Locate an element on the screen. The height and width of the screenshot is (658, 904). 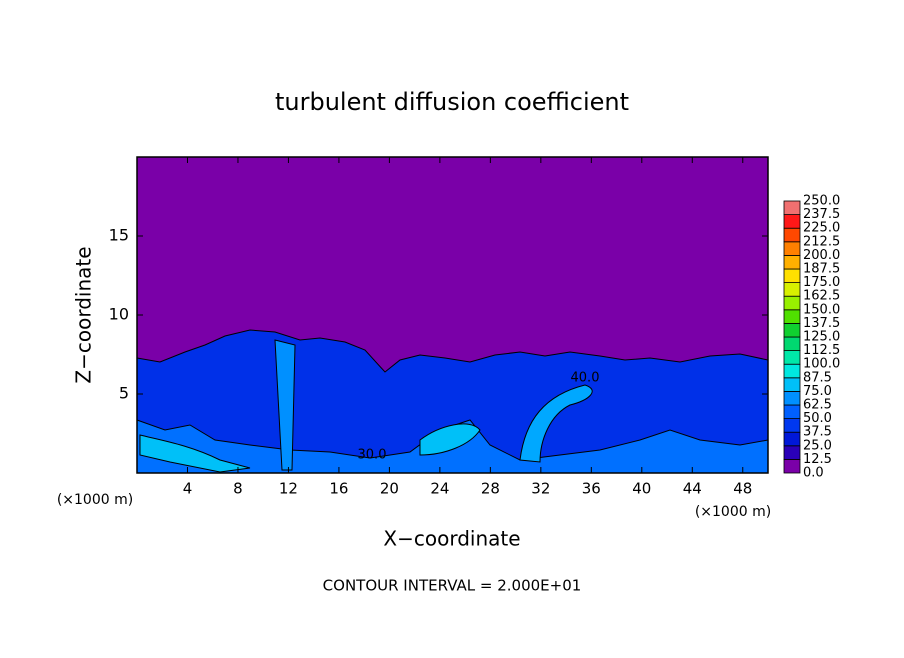
colorbar-label: 200.0 is located at coordinates (821, 255).